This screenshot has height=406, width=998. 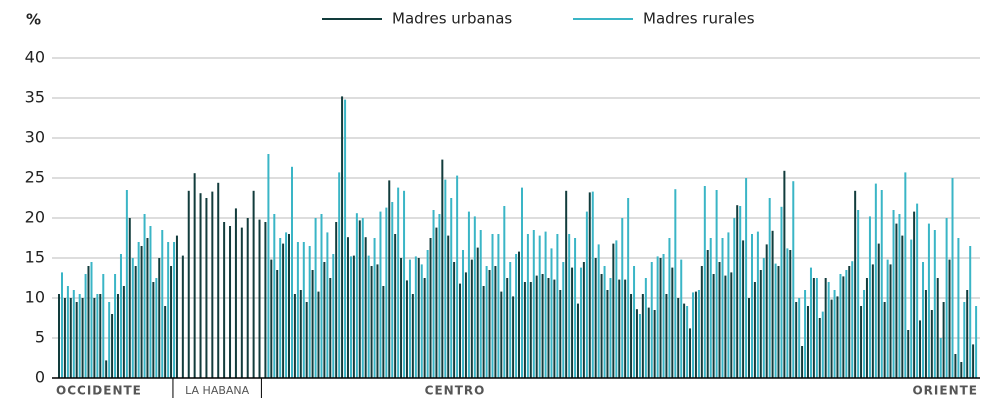 I want to click on region-label: ORIENTE, so click(x=945, y=391).